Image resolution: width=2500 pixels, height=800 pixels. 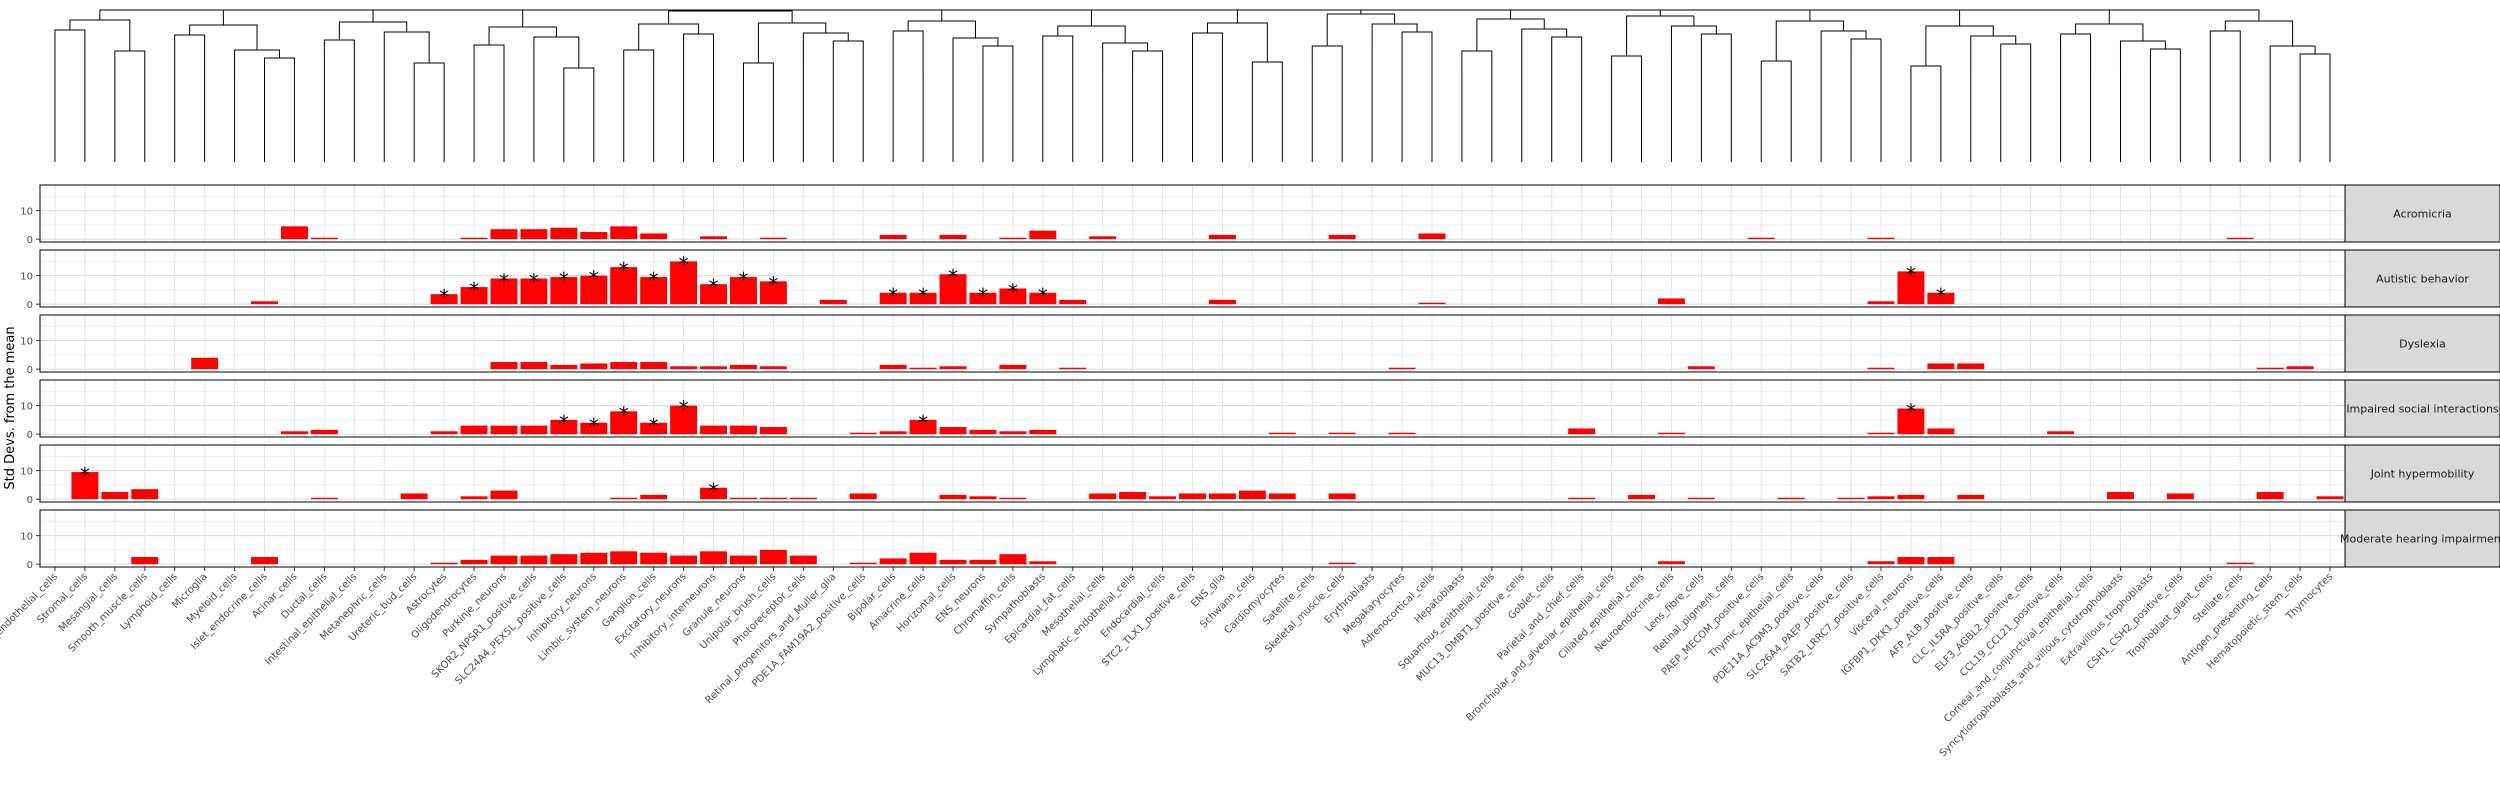 I want to click on panel-0: 0 10 Acromicria, so click(x=1260, y=215).